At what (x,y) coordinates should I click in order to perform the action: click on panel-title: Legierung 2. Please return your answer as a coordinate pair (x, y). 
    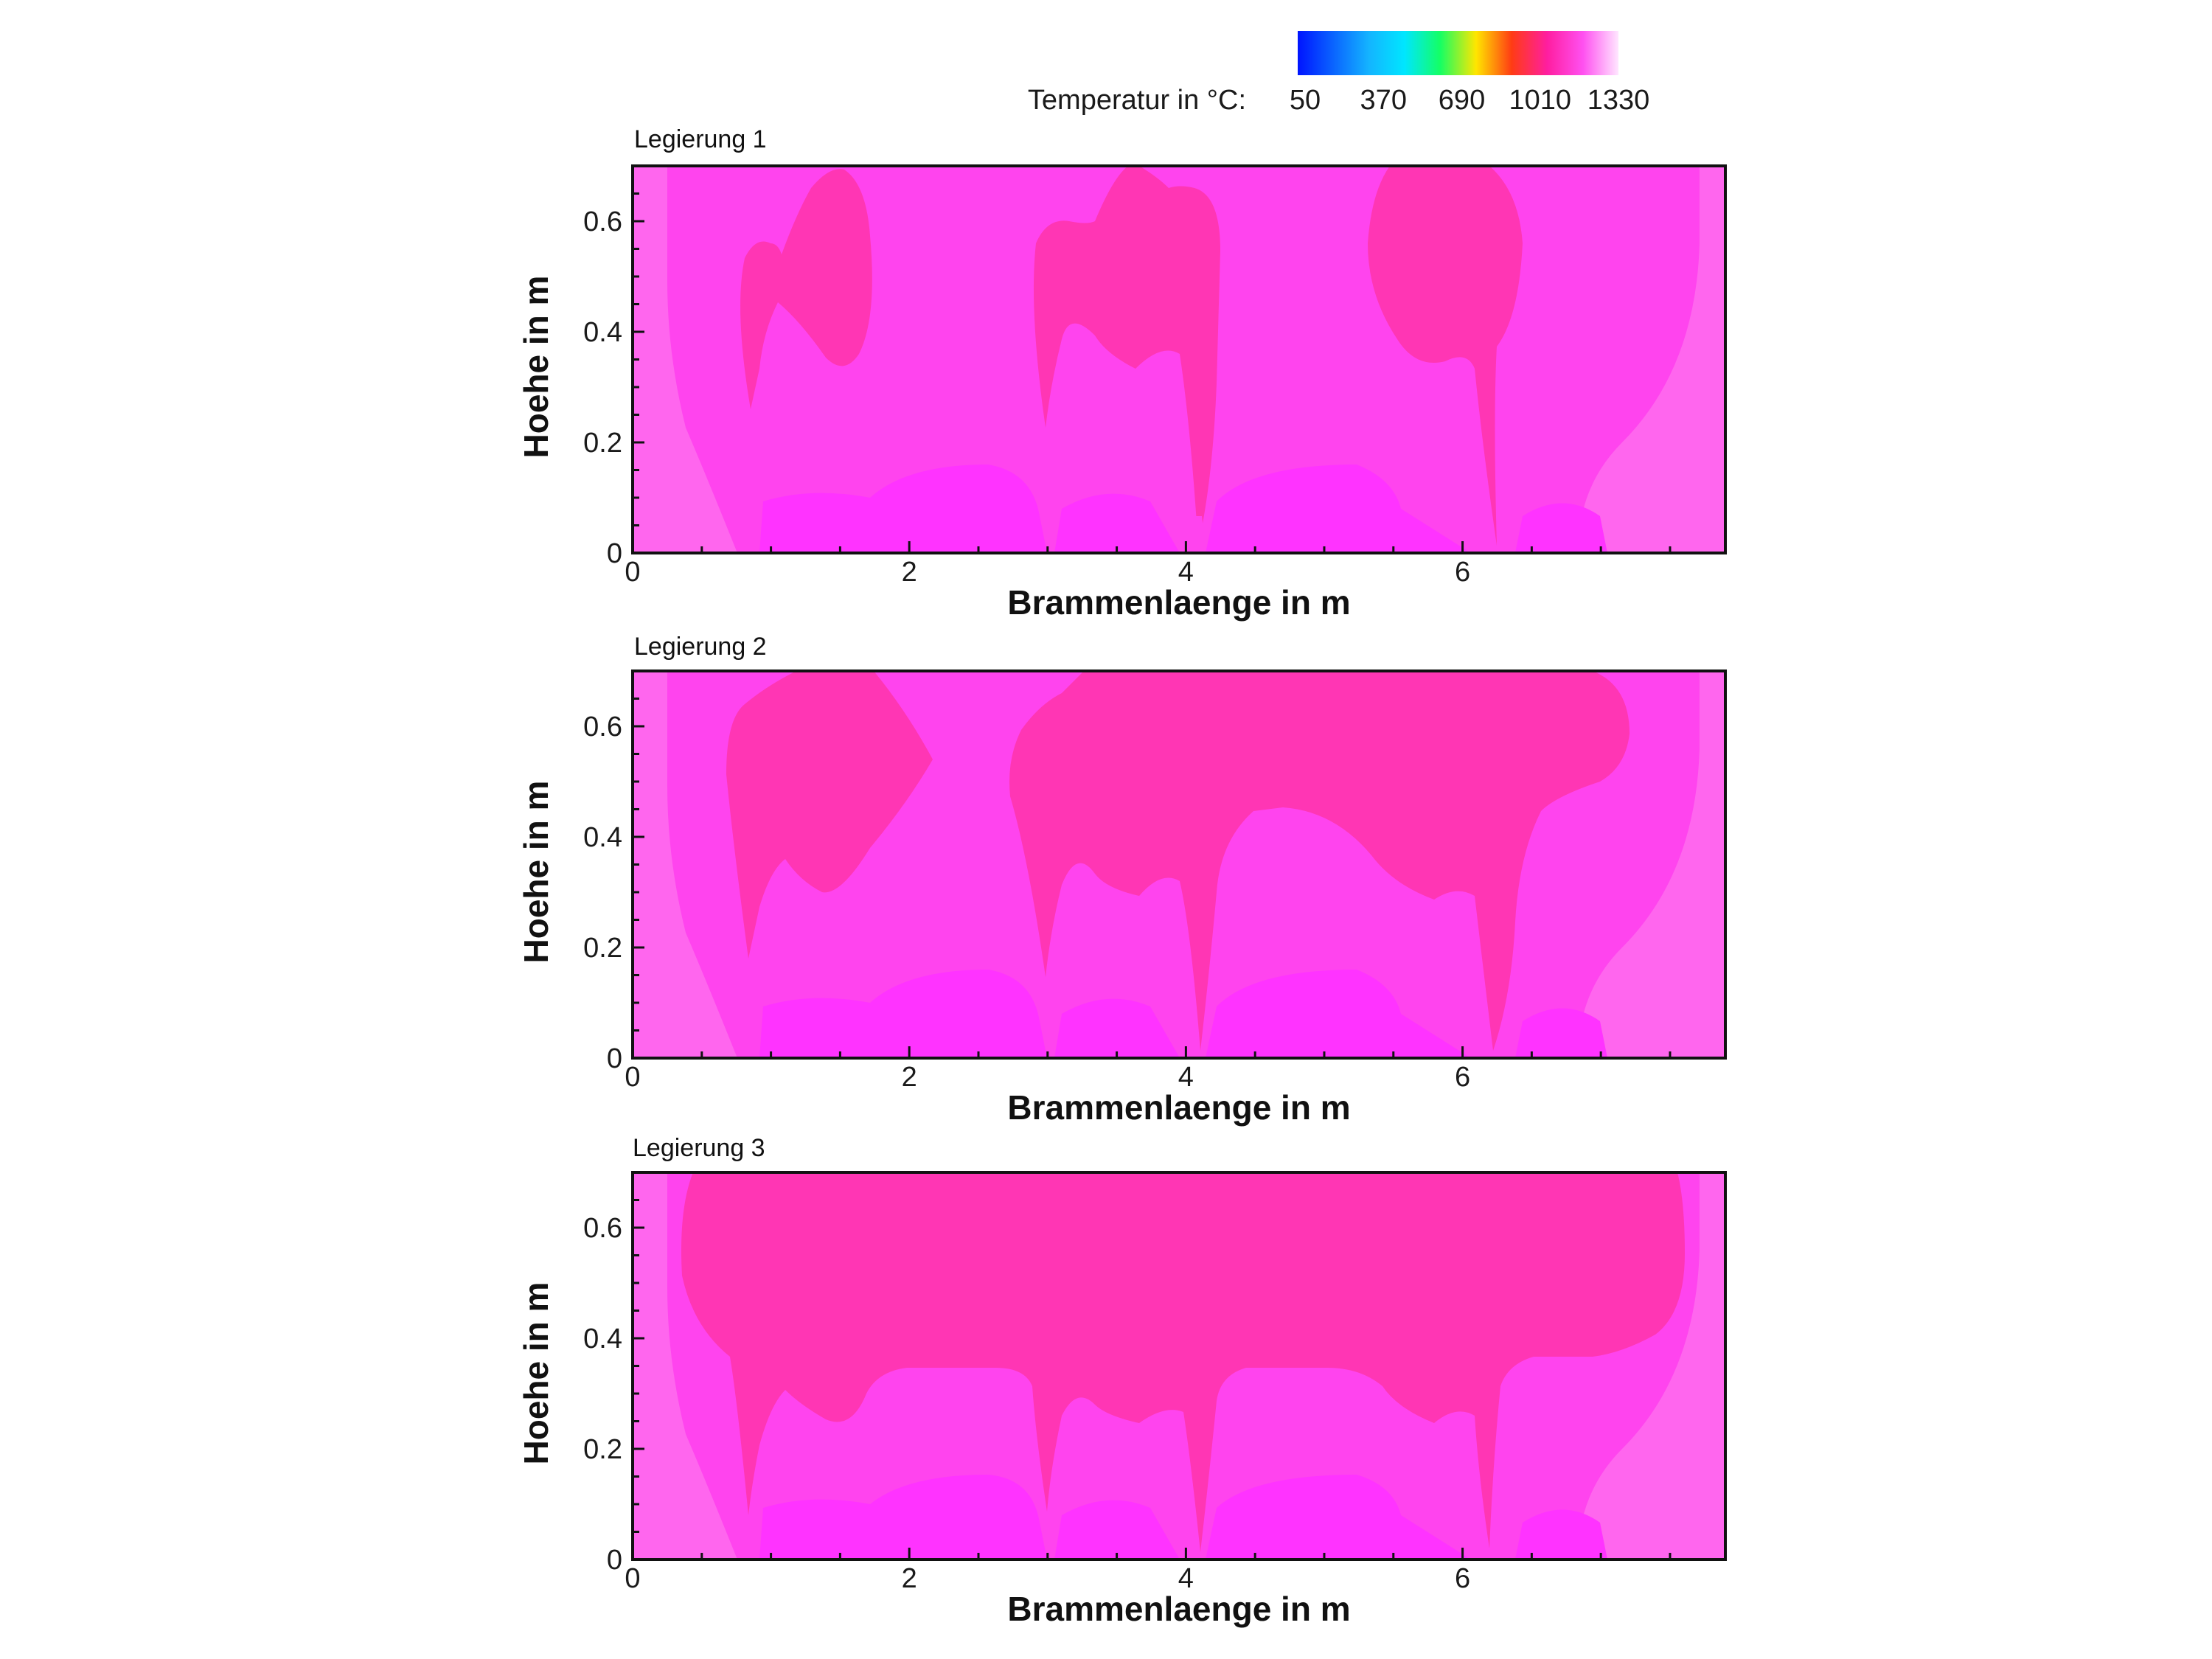
    Looking at the image, I should click on (700, 647).